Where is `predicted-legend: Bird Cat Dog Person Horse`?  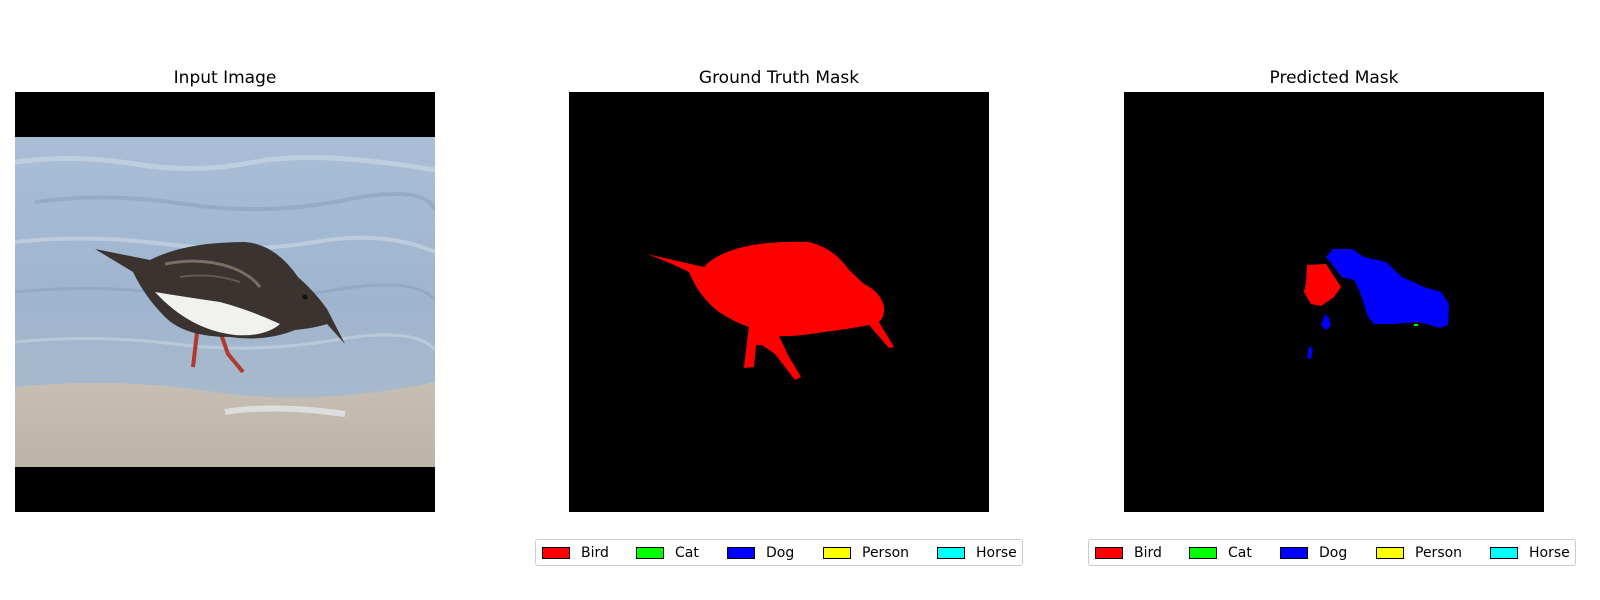
predicted-legend: Bird Cat Dog Person Horse is located at coordinates (1332, 552).